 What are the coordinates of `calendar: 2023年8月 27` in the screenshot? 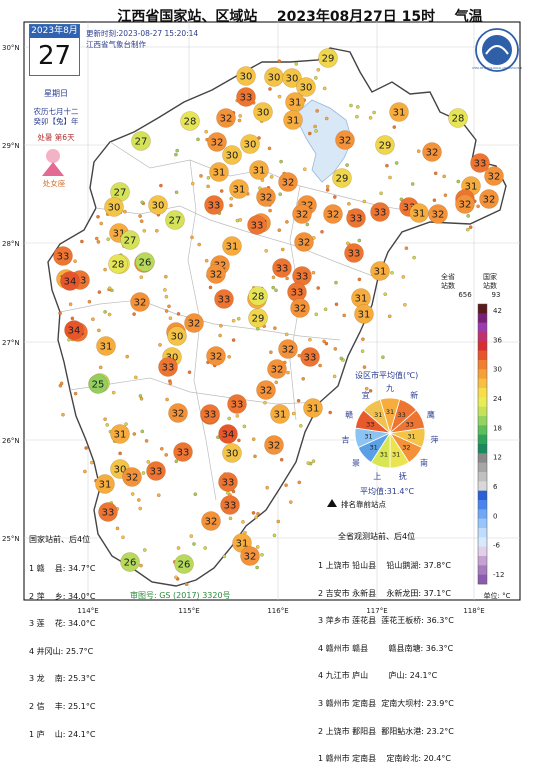 It's located at (54, 50).